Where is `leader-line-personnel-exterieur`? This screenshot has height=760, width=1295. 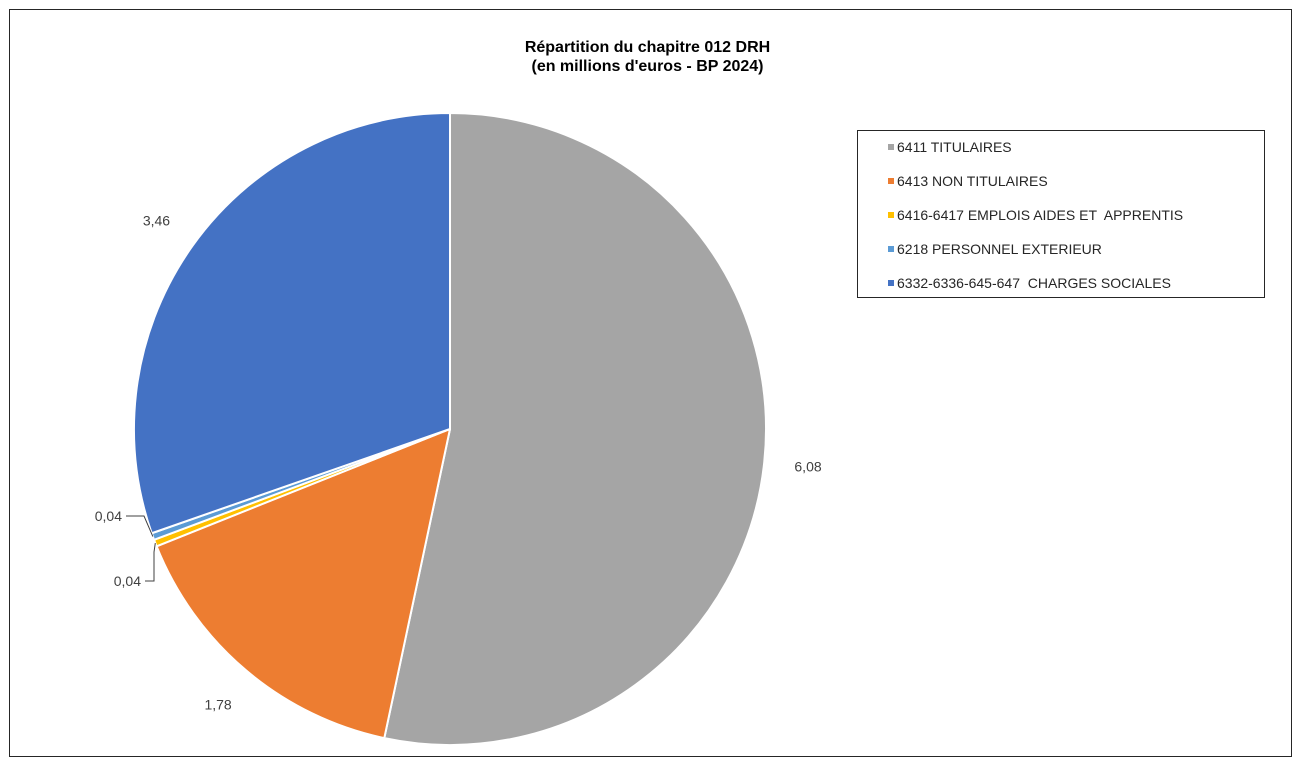
leader-line-personnel-exterieur is located at coordinates (140, 526).